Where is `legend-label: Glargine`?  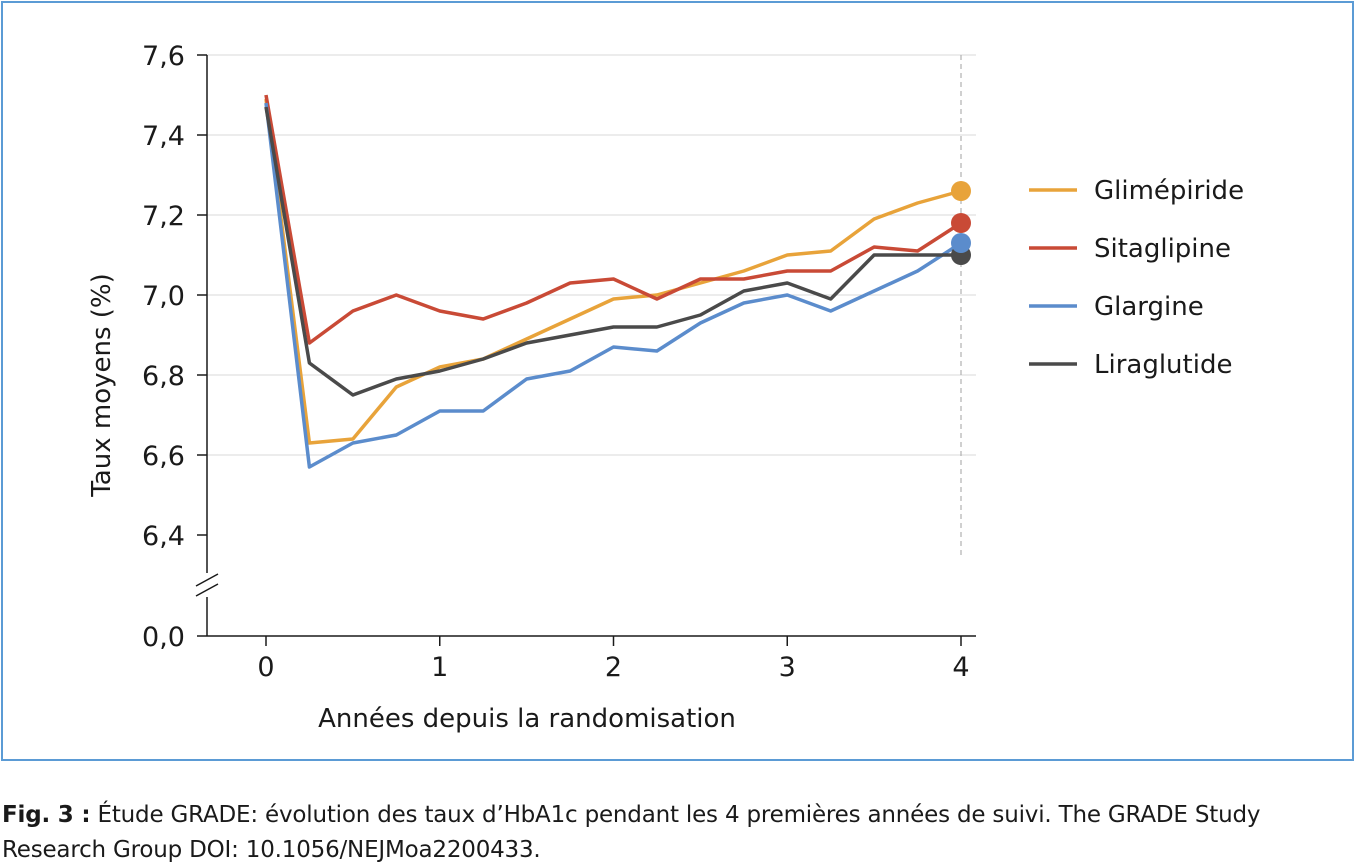 legend-label: Glargine is located at coordinates (1149, 307).